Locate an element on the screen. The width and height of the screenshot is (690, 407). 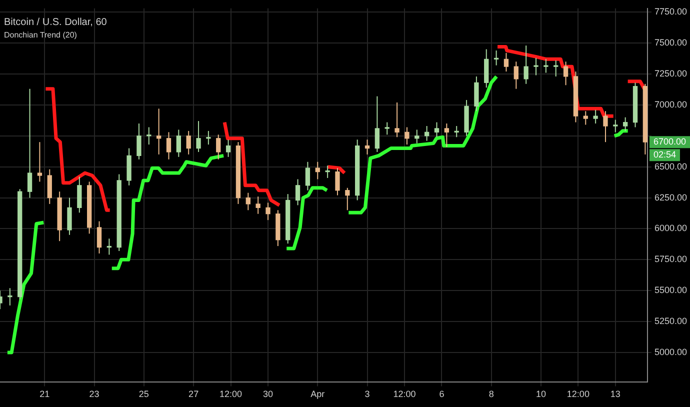
x-tick-label: 21 is located at coordinates (45, 394).